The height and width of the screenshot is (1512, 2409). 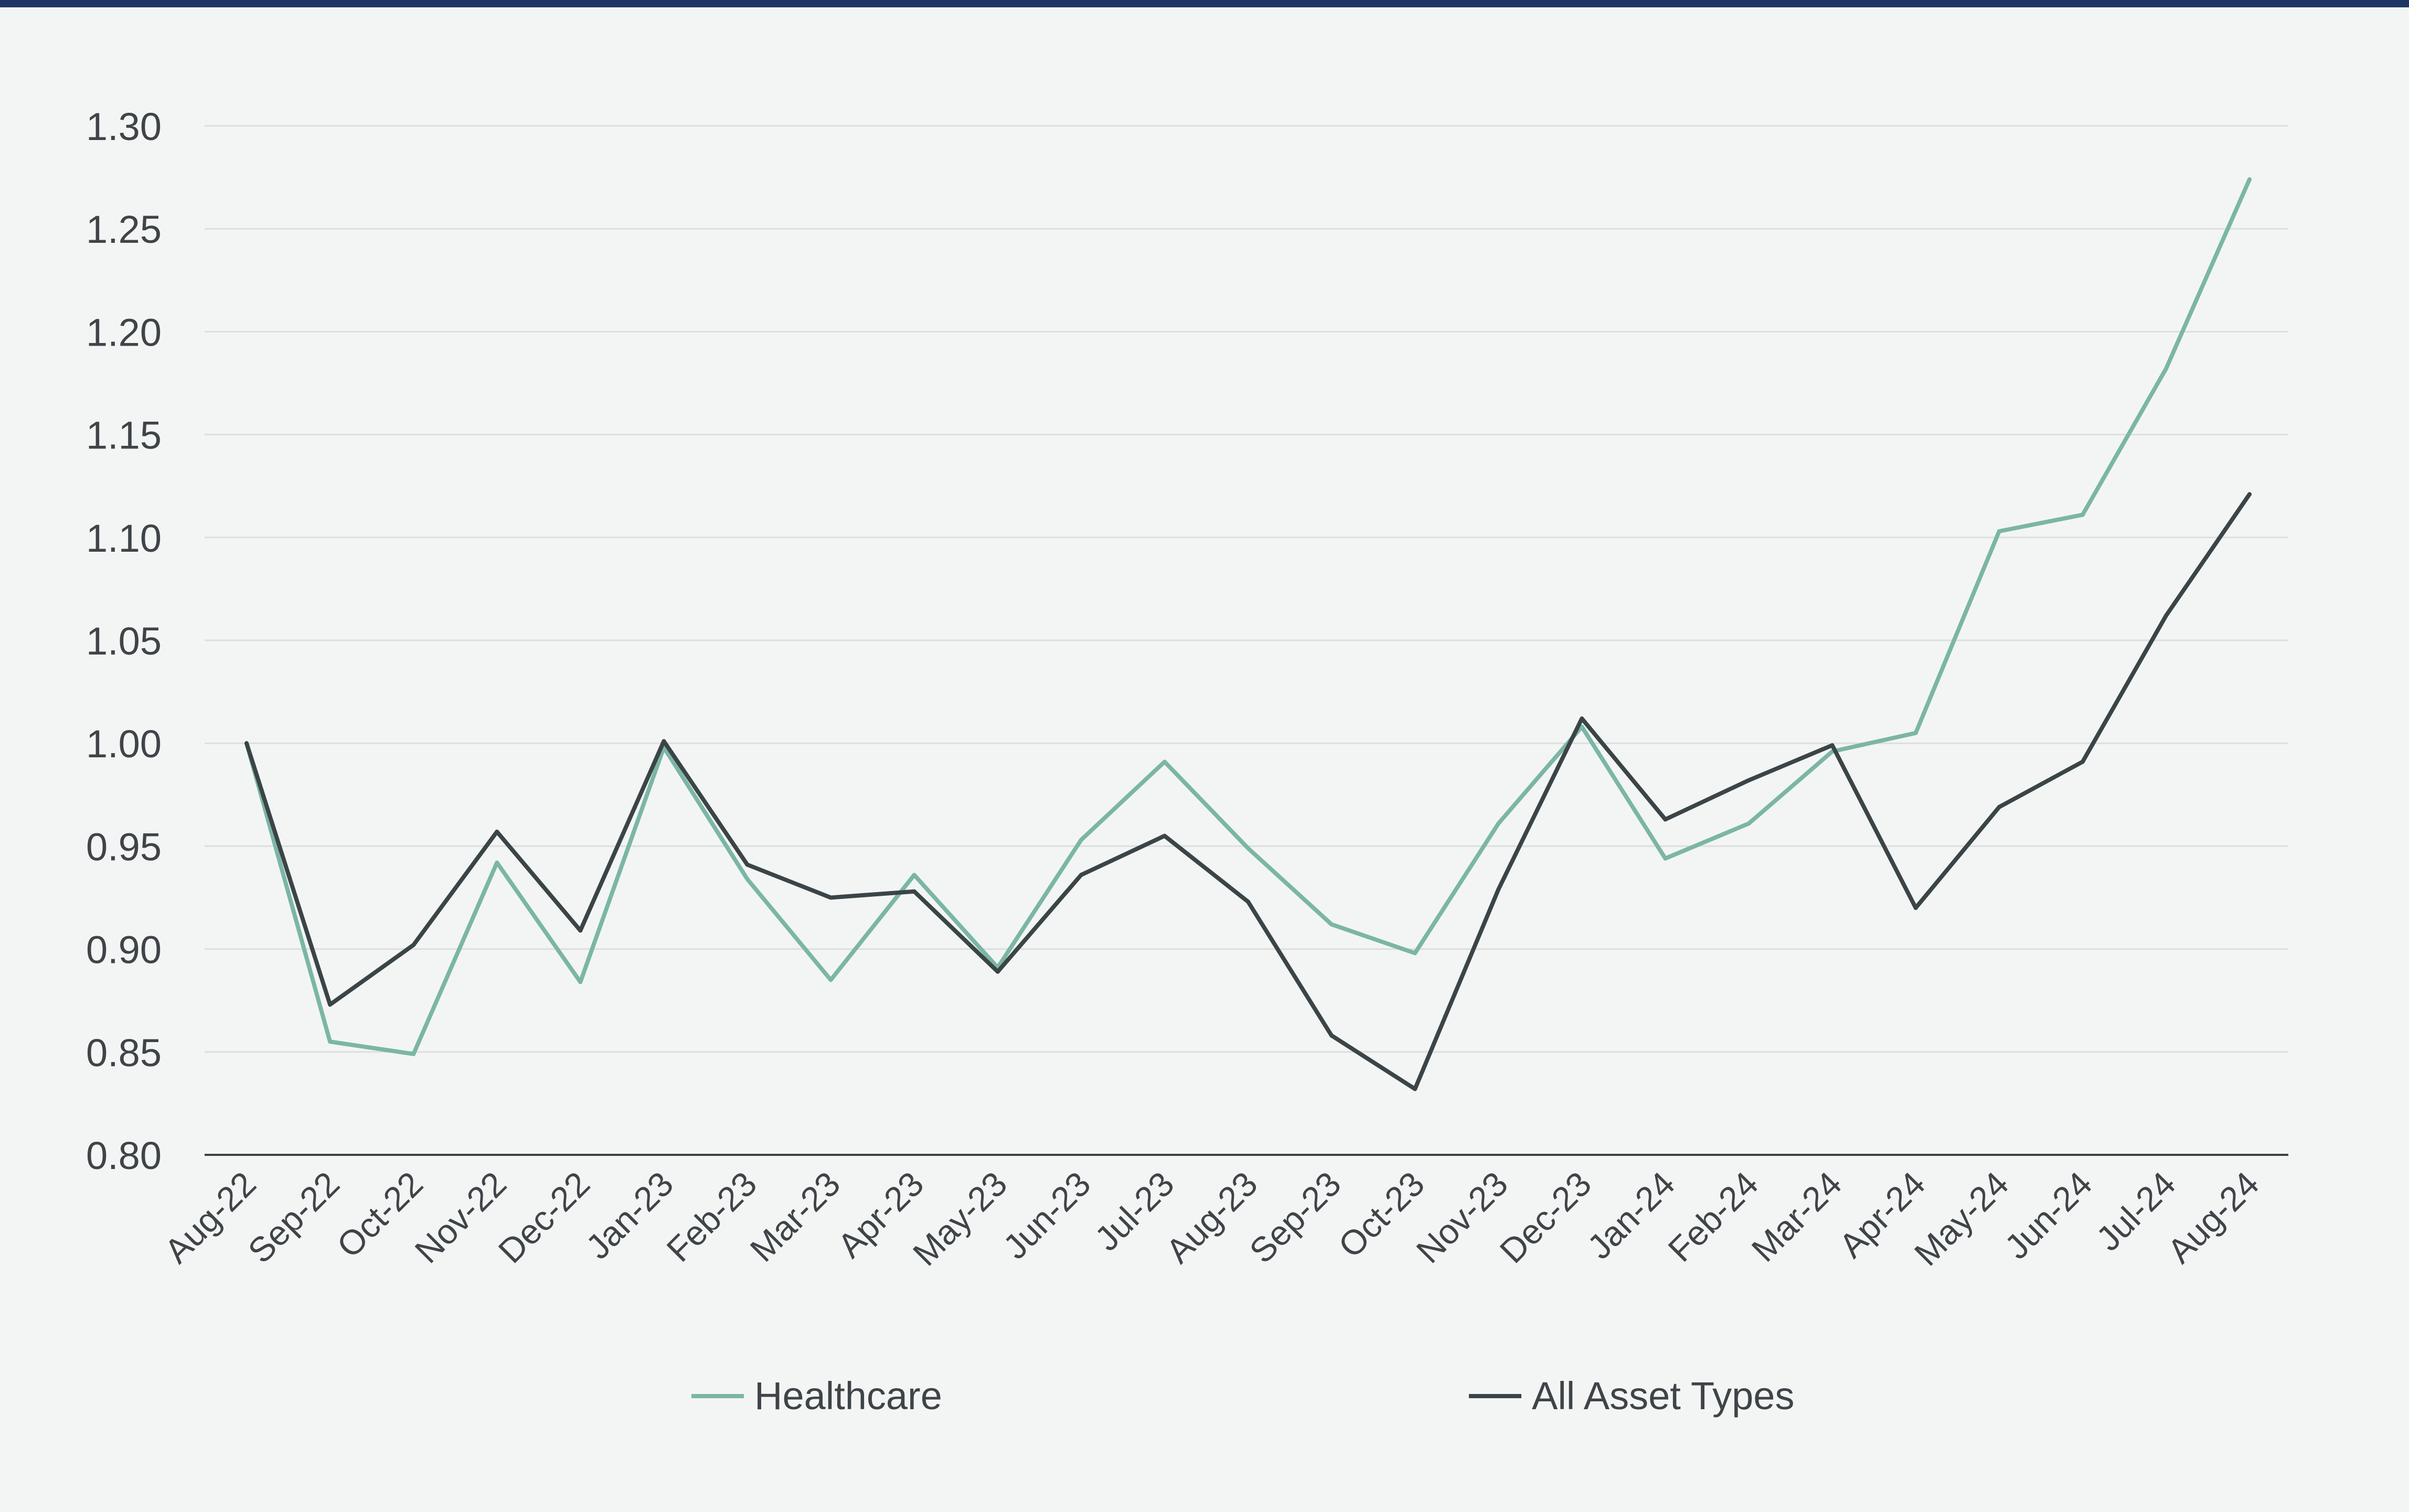 What do you see at coordinates (2213, 1217) in the screenshot?
I see `x-tick-label: Aug-24` at bounding box center [2213, 1217].